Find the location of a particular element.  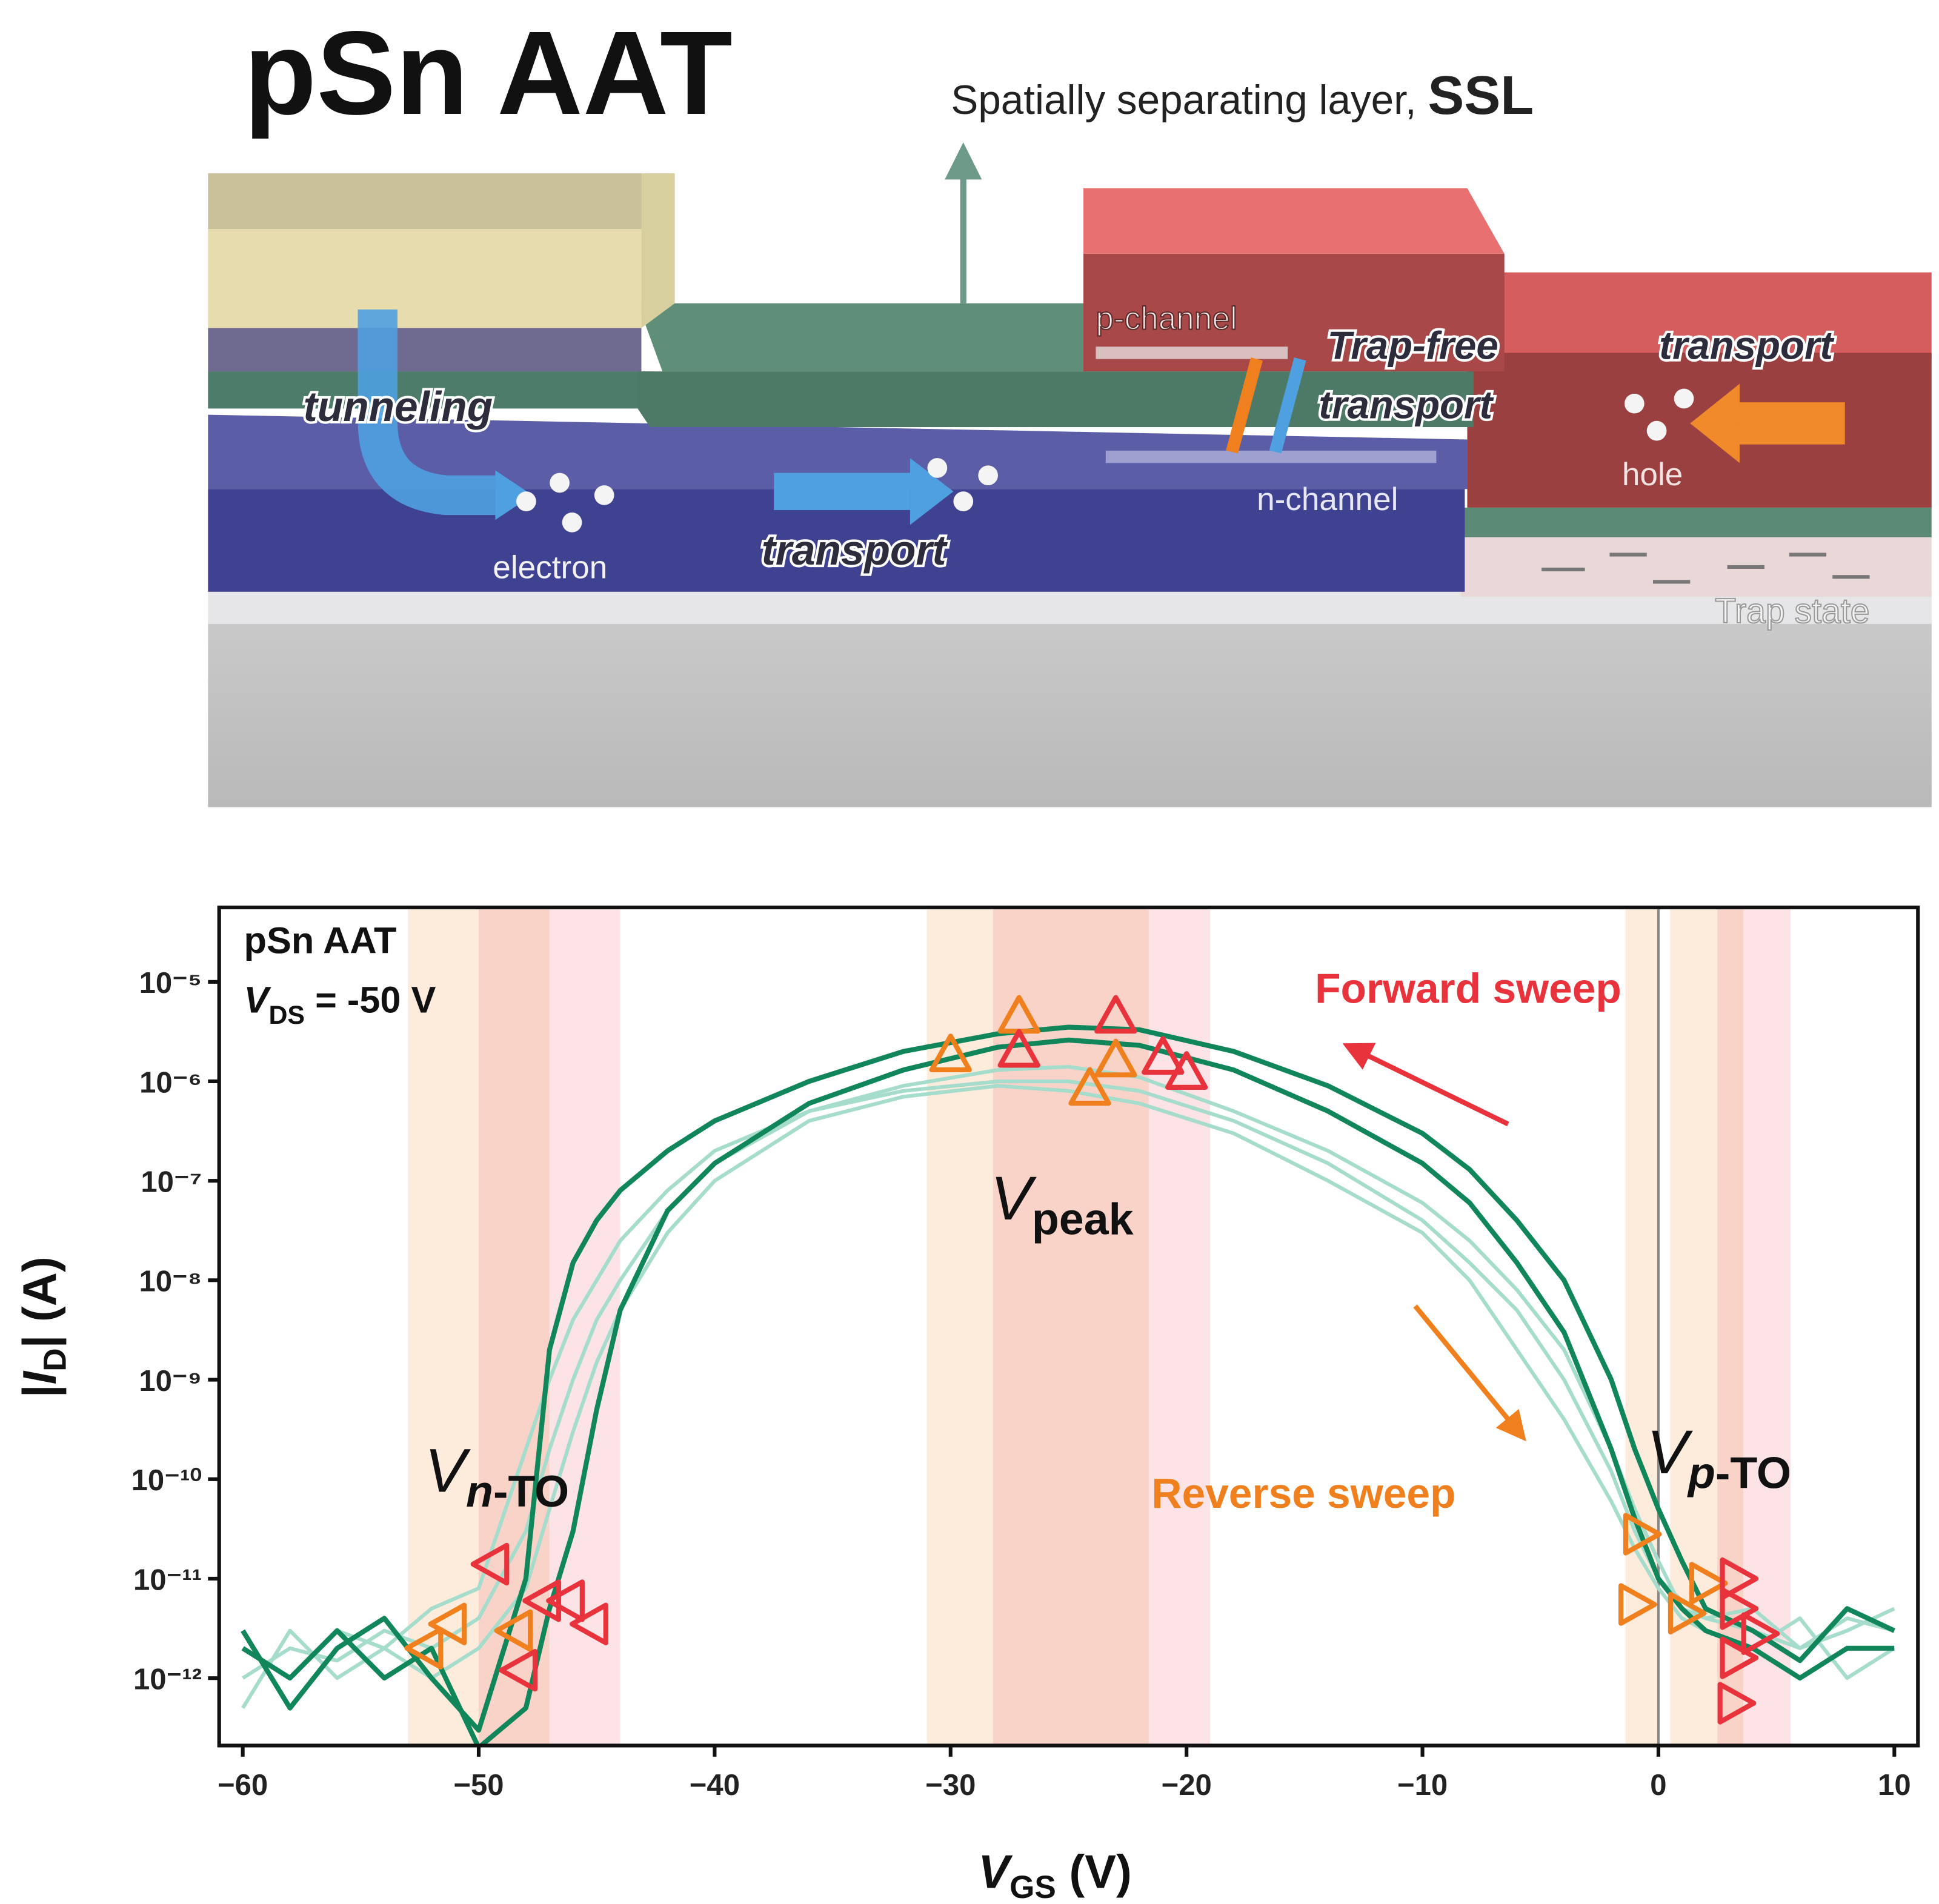

trap-region is located at coordinates (1696, 565).